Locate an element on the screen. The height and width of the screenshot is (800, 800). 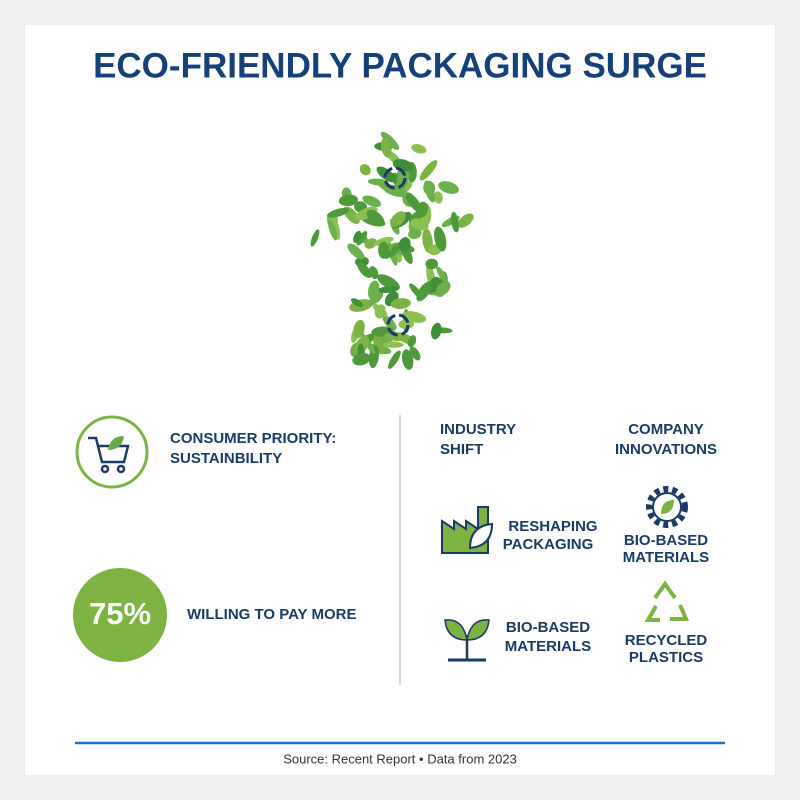
factory-icon is located at coordinates (467, 530).